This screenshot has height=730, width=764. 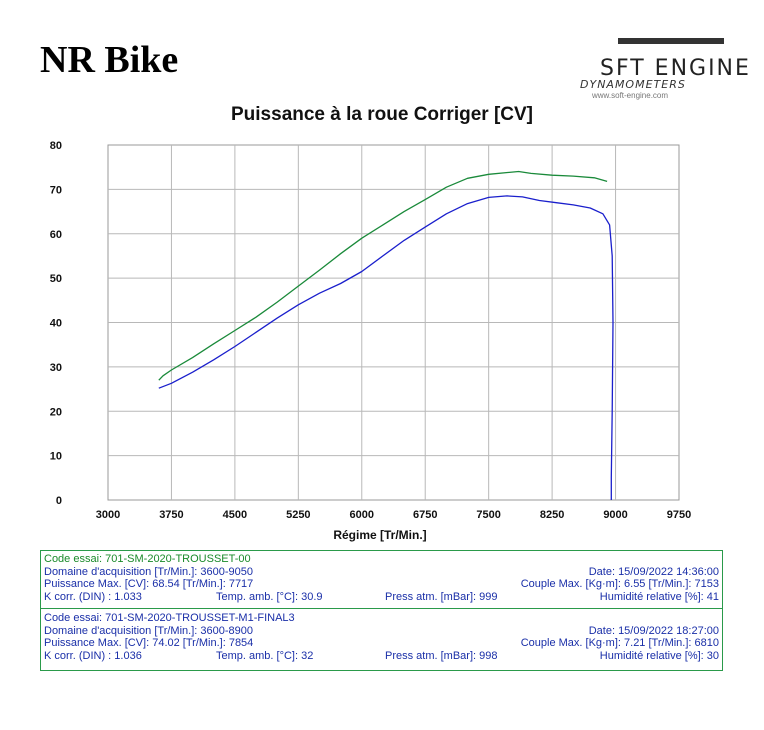 I want to click on x-tick-label: 9000, so click(x=615, y=515).